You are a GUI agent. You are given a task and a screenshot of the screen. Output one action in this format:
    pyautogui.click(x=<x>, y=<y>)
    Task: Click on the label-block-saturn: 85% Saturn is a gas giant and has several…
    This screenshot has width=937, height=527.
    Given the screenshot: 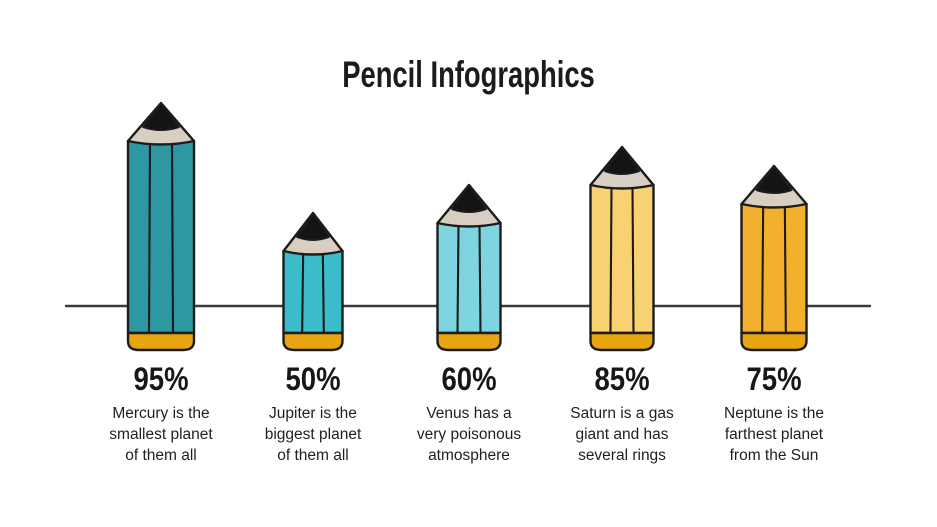 What is the action you would take?
    pyautogui.click(x=622, y=414)
    